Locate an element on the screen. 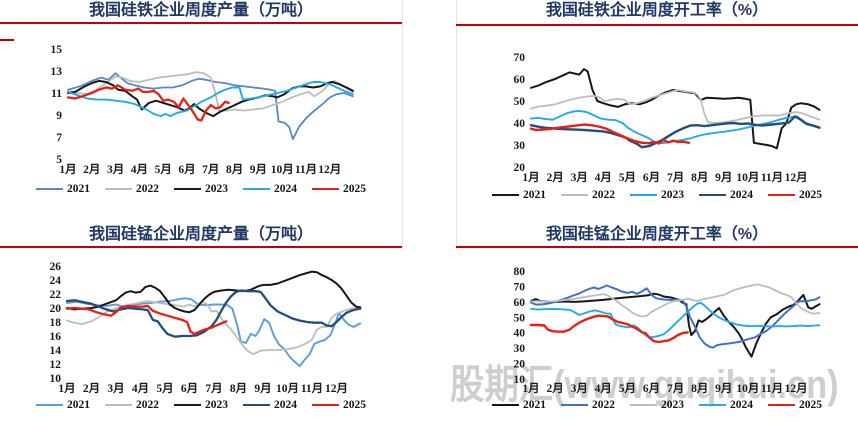  y-tick-label: 40 is located at coordinates (520, 124).